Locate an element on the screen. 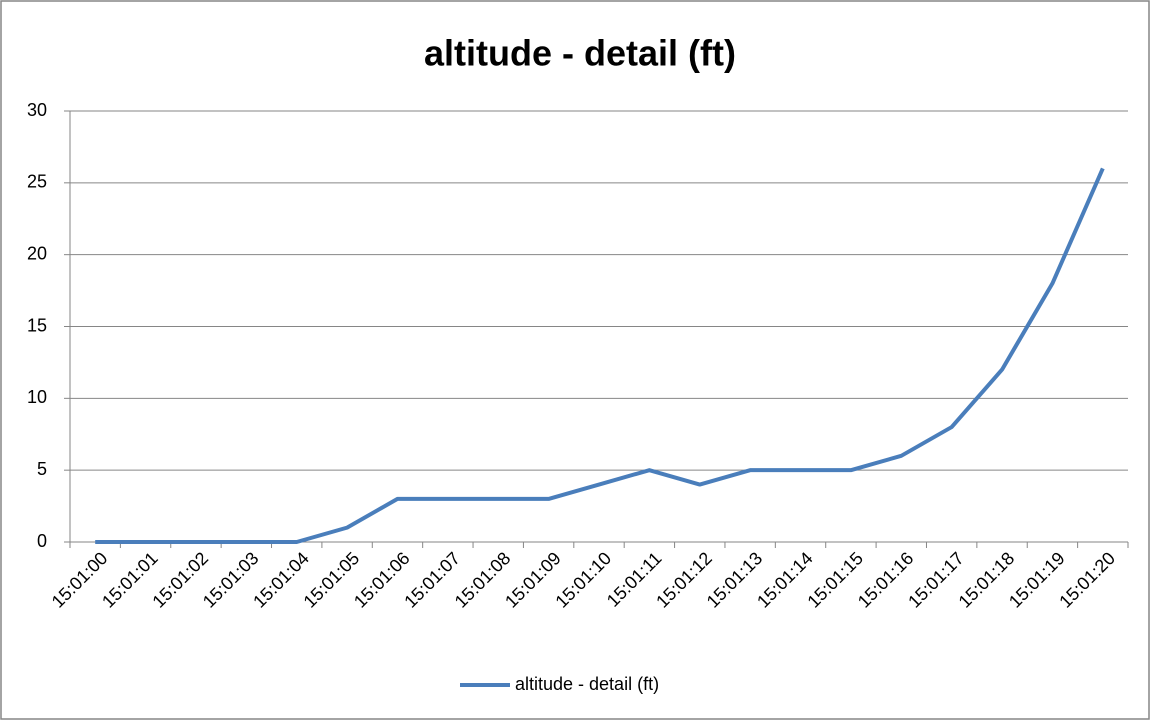 The height and width of the screenshot is (721, 1151). y-tick-label: 5 is located at coordinates (42, 469).